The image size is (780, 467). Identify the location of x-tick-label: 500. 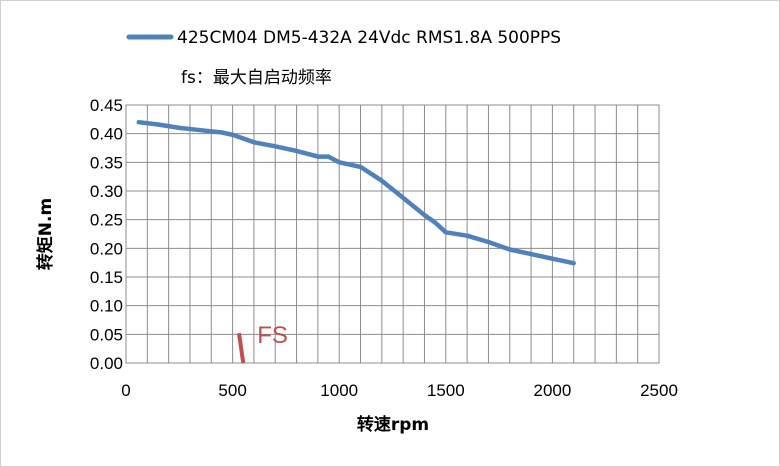
(232, 390).